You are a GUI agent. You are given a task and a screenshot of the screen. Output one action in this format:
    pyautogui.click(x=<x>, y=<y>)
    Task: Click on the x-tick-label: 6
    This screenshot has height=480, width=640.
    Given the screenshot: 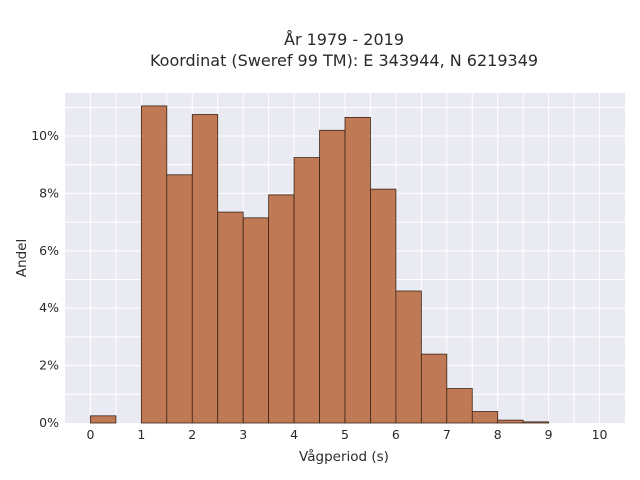 What is the action you would take?
    pyautogui.click(x=396, y=434)
    